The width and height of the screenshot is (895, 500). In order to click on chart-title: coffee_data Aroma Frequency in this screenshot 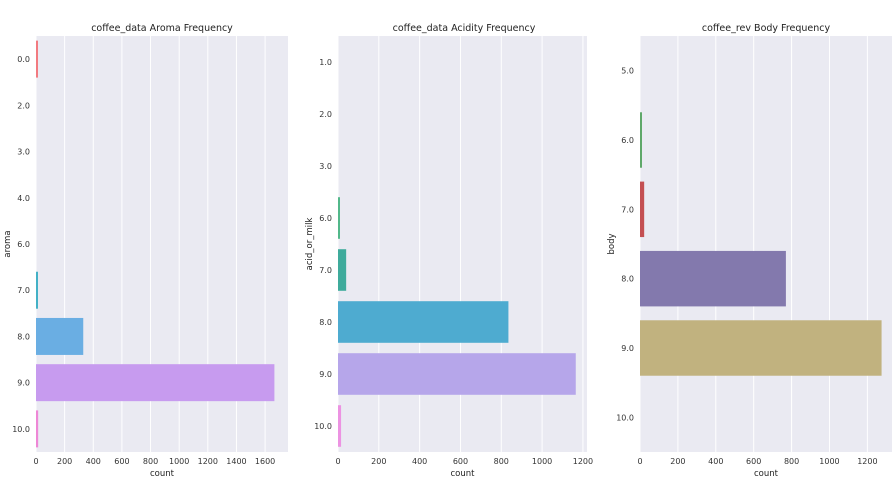, I will do `click(162, 28)`.